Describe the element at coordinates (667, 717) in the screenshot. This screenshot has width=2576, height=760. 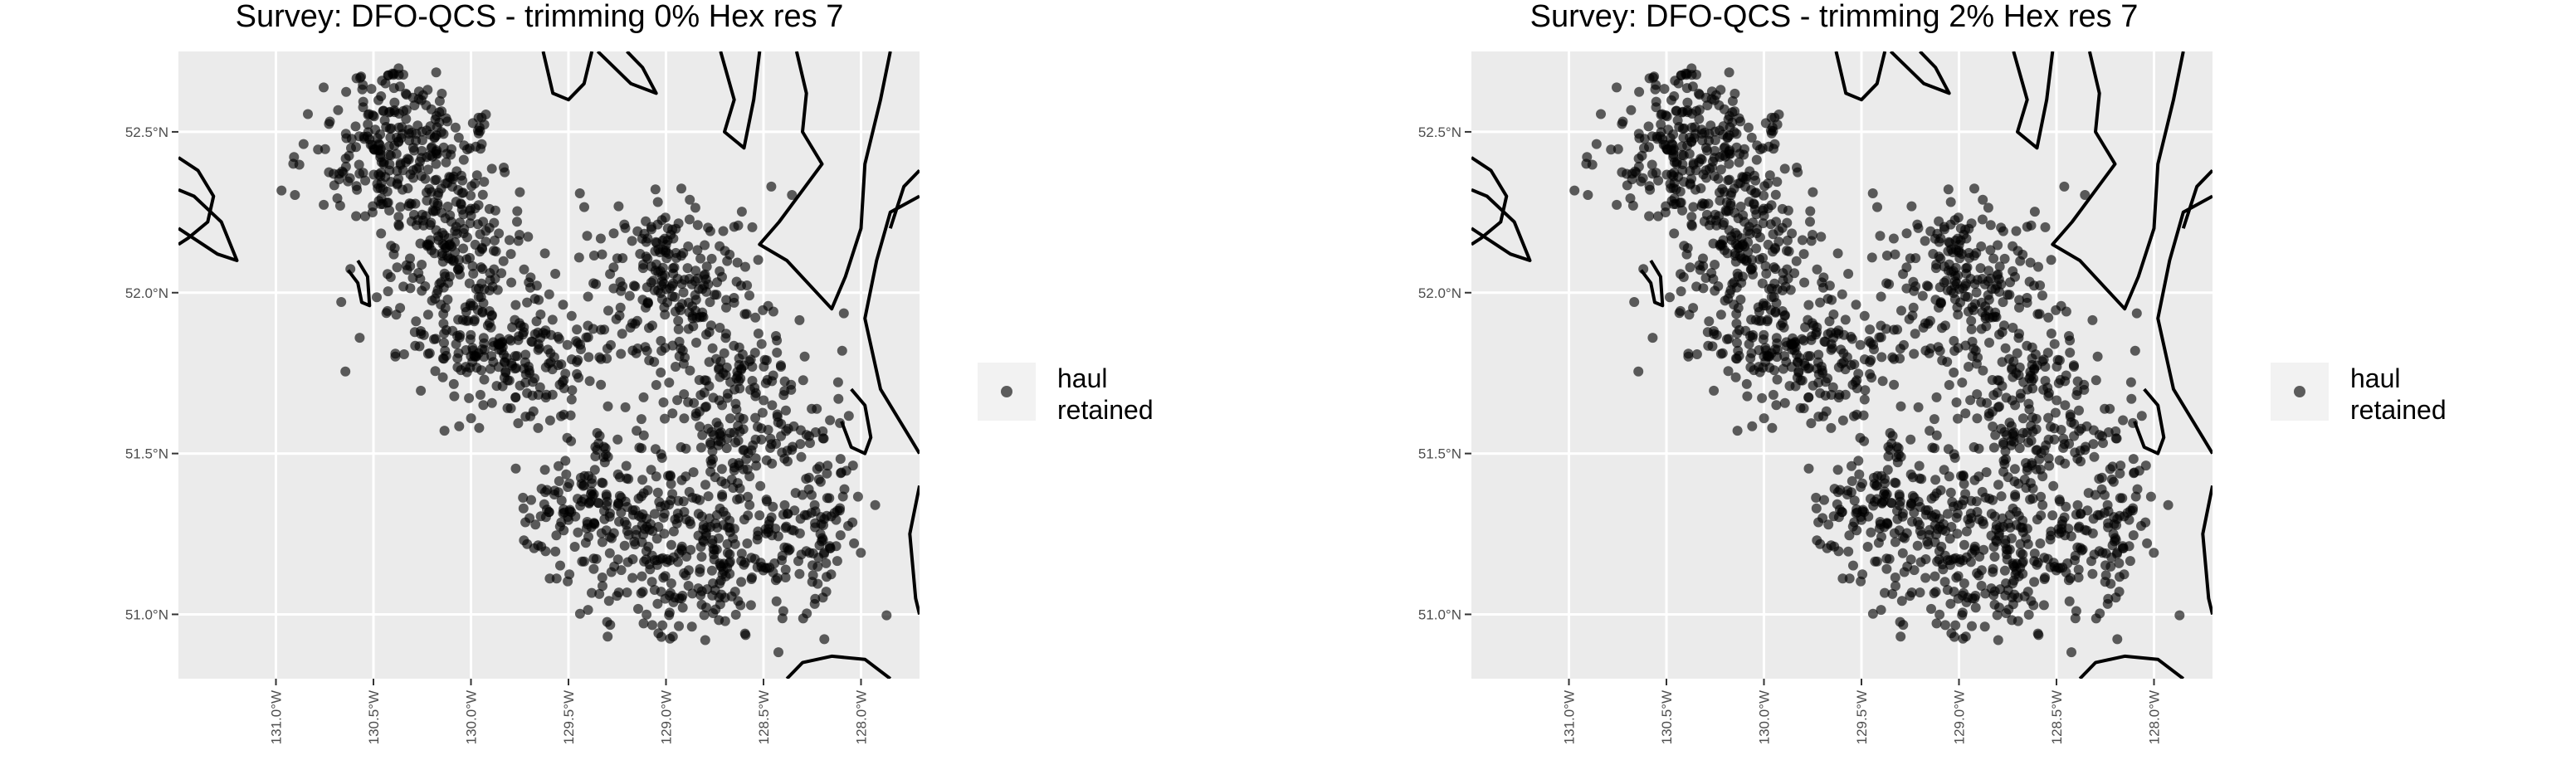
I see `x-tick-label: 129.0°W` at that location.